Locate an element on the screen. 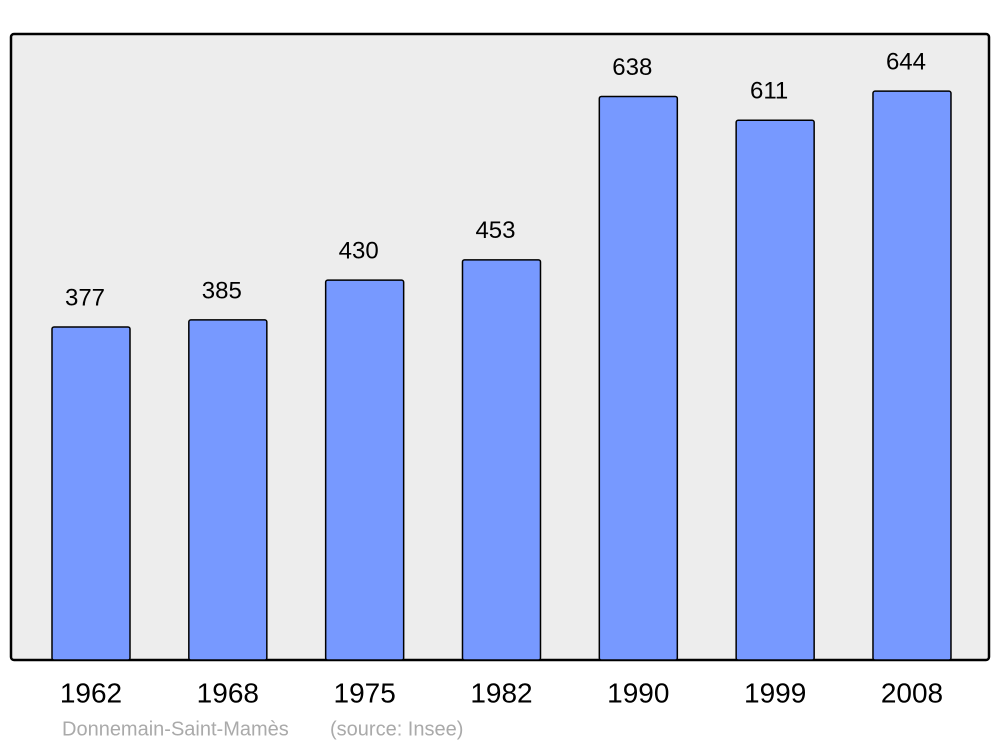 The height and width of the screenshot is (747, 1000). x-tick-label: 2008 is located at coordinates (912, 692).